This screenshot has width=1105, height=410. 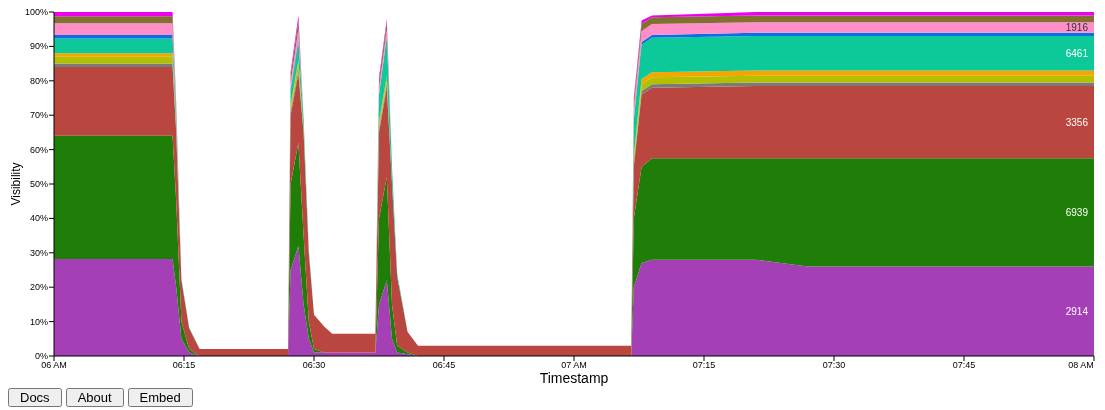 I want to click on series-label: 6939, so click(x=1077, y=212).